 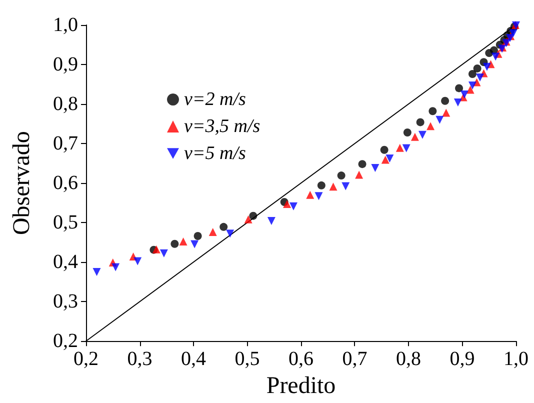 What do you see at coordinates (22, 183) in the screenshot?
I see `y-axis-title: Observado` at bounding box center [22, 183].